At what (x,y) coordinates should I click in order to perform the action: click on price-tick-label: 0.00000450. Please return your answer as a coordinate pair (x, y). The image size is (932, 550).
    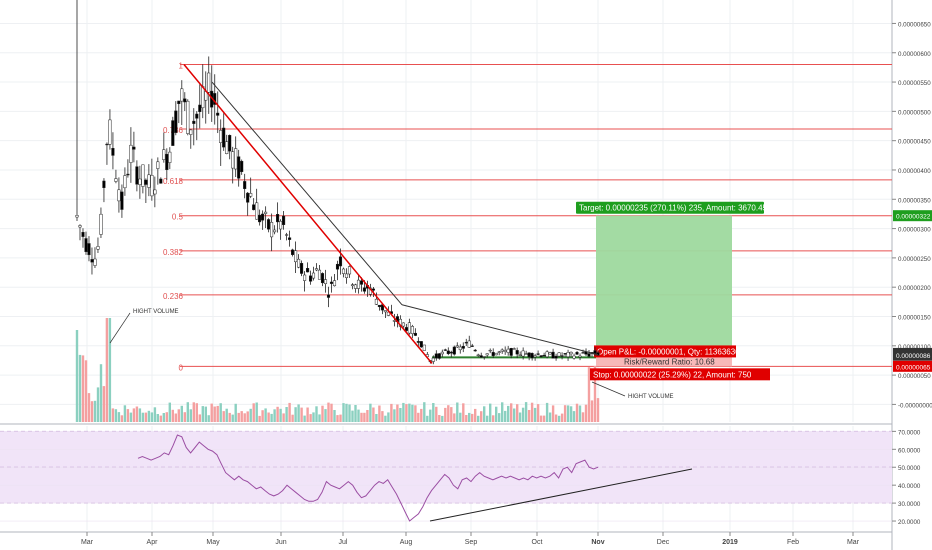
    Looking at the image, I should click on (914, 142).